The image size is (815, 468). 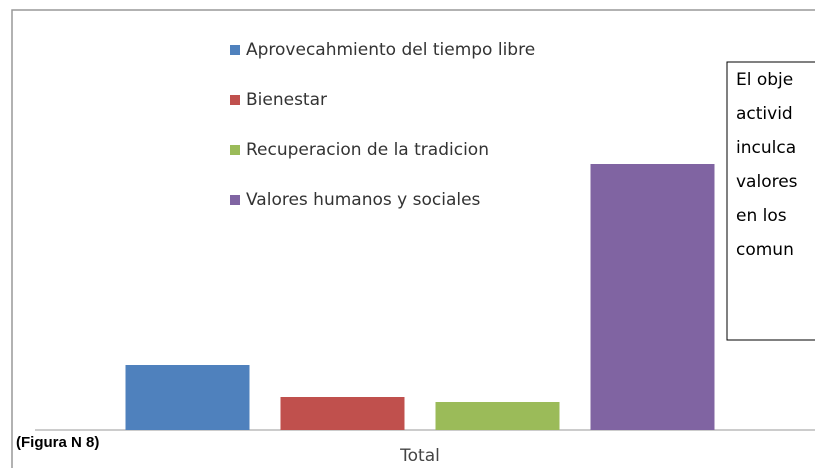 What do you see at coordinates (766, 148) in the screenshot?
I see `annotation-line: inculca` at bounding box center [766, 148].